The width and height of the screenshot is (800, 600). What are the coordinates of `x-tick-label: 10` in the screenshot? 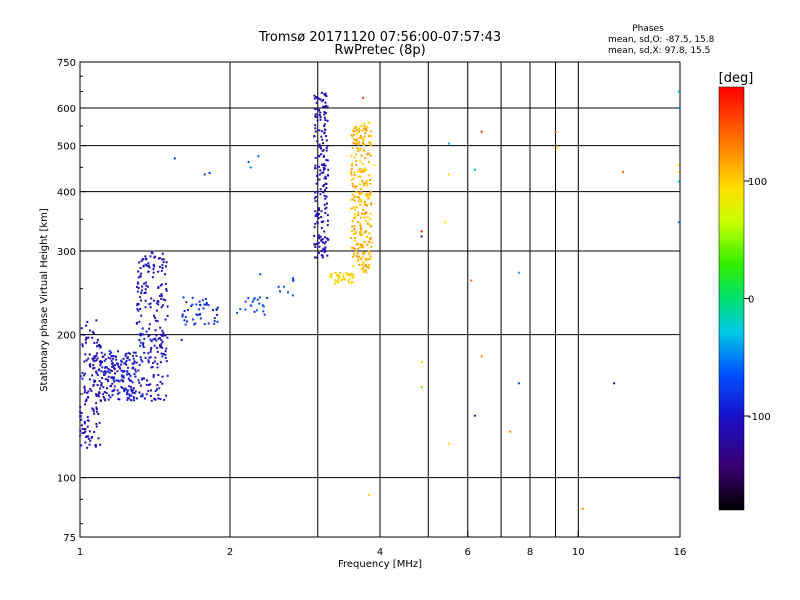 It's located at (578, 552).